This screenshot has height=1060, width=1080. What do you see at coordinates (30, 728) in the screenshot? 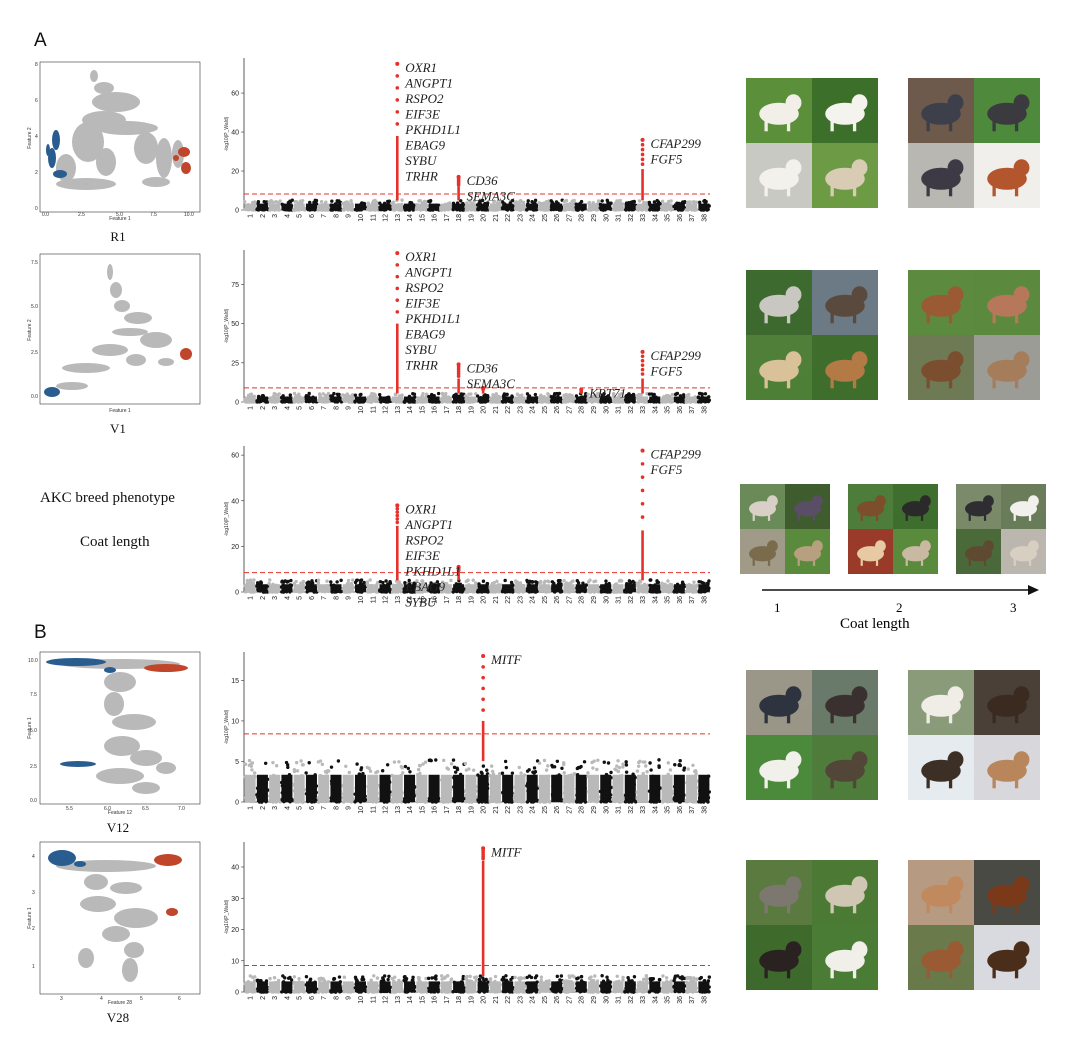
I see `umap-y-label: Feature 1` at bounding box center [30, 728].